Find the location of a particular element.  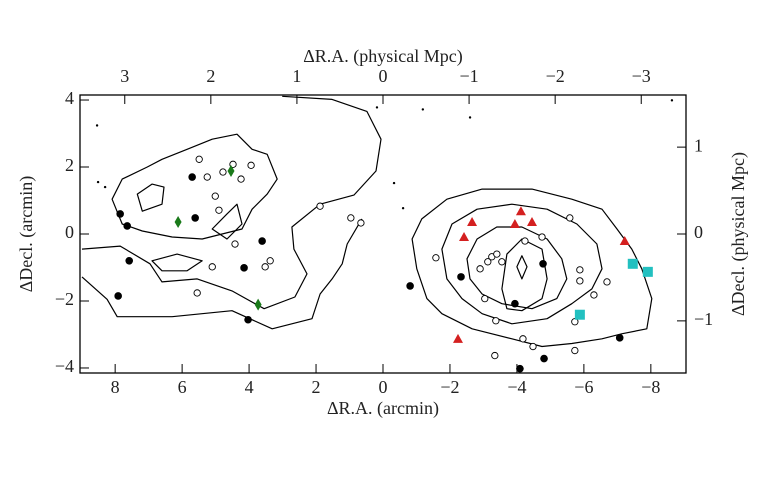

y2-axis-label: ΔDecl. (physical Mpc) is located at coordinates (738, 234).